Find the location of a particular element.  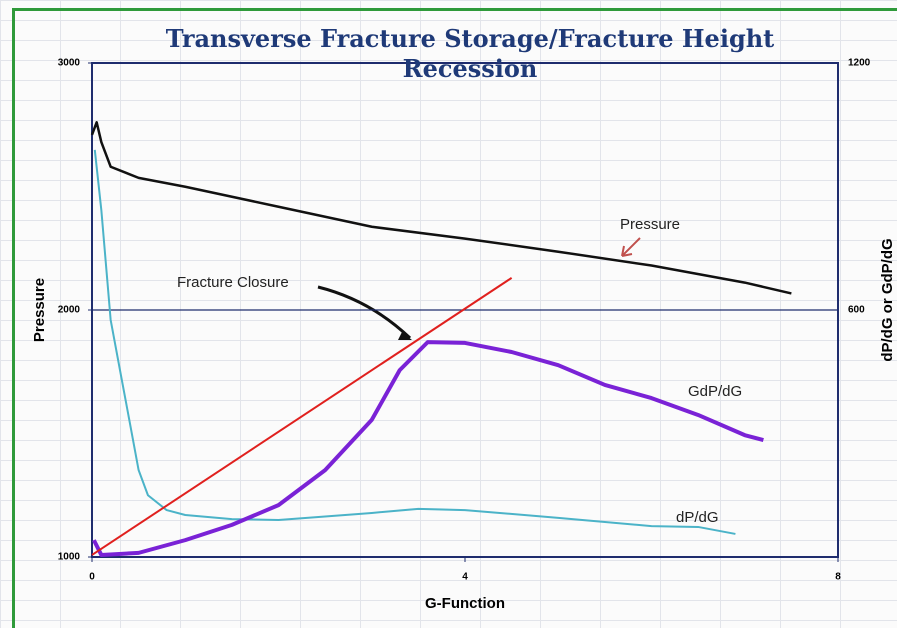

x-tick-label: 0 is located at coordinates (92, 577).